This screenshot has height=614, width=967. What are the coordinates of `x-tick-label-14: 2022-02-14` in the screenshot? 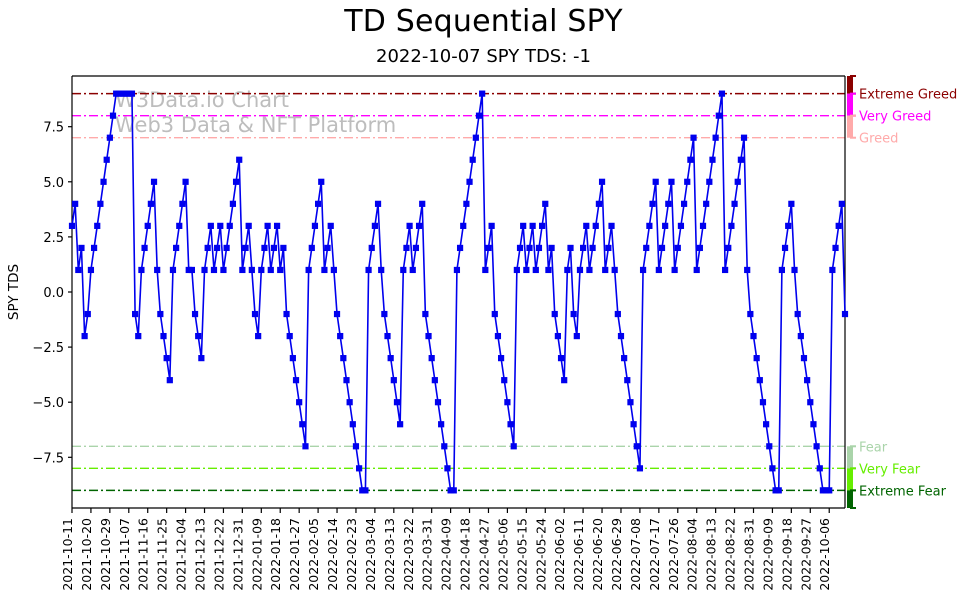 It's located at (332, 554).